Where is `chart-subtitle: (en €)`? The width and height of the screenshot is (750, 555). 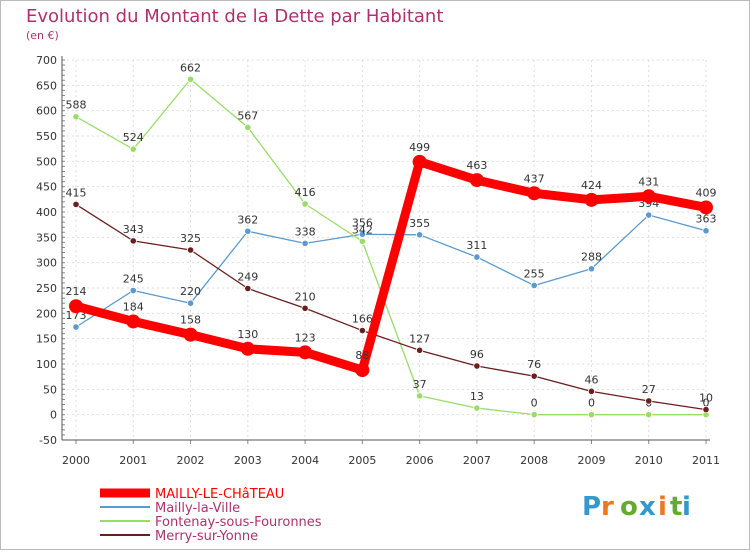
chart-subtitle: (en €) is located at coordinates (42, 35).